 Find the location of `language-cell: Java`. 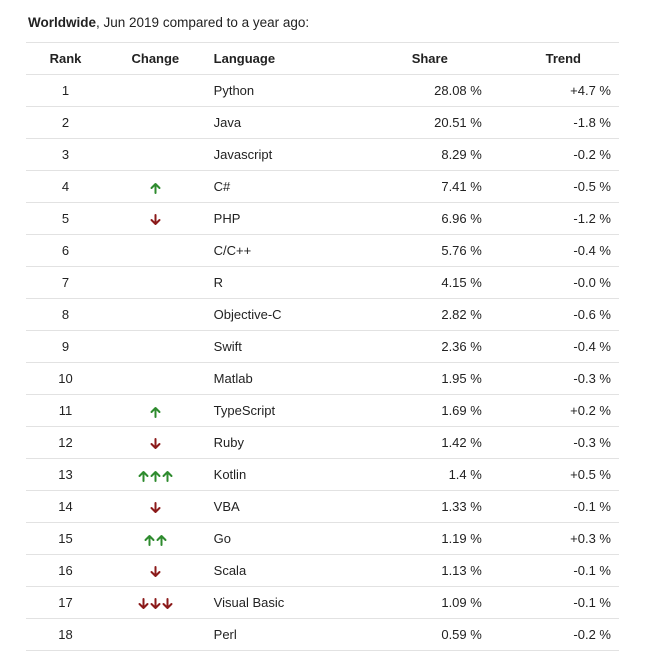

language-cell: Java is located at coordinates (262, 122).